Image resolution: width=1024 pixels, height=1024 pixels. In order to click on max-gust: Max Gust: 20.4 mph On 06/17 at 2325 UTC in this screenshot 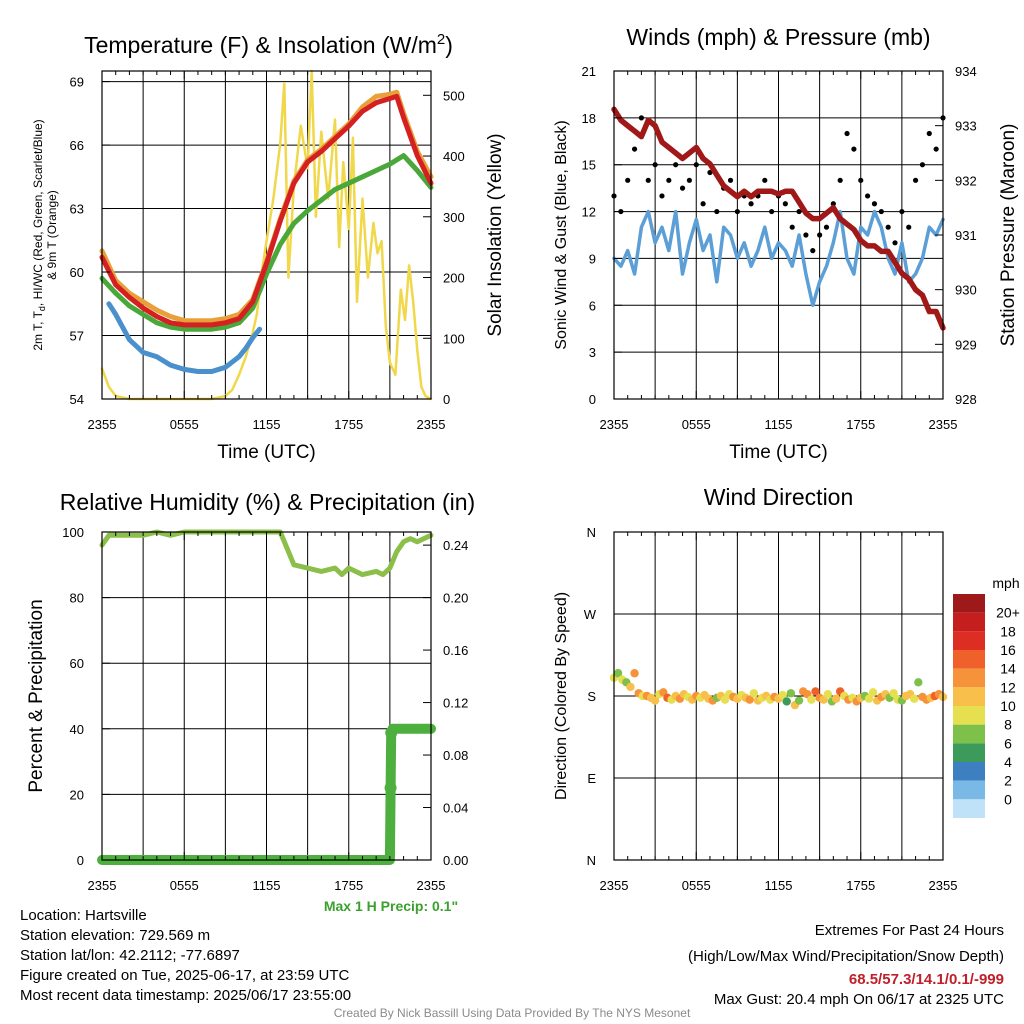, I will do `click(858, 999)`.